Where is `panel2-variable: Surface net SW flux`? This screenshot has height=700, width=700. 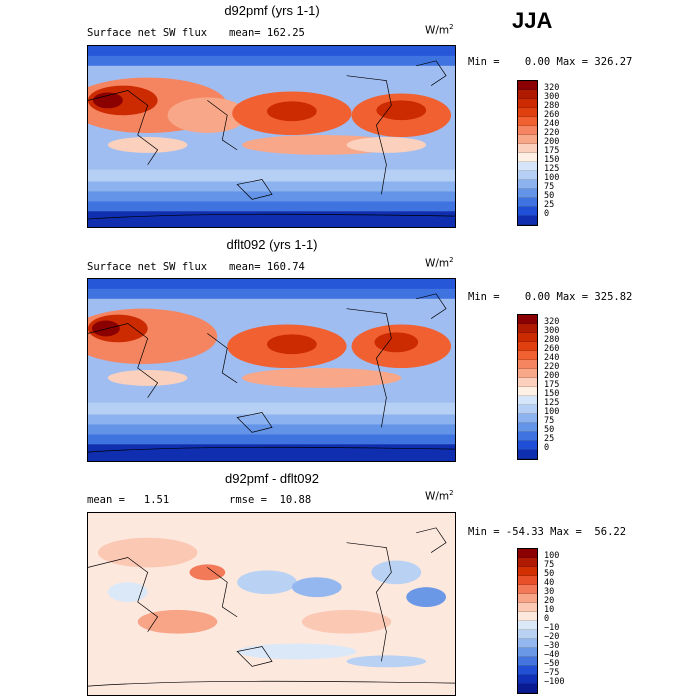
panel2-variable: Surface net SW flux is located at coordinates (147, 267).